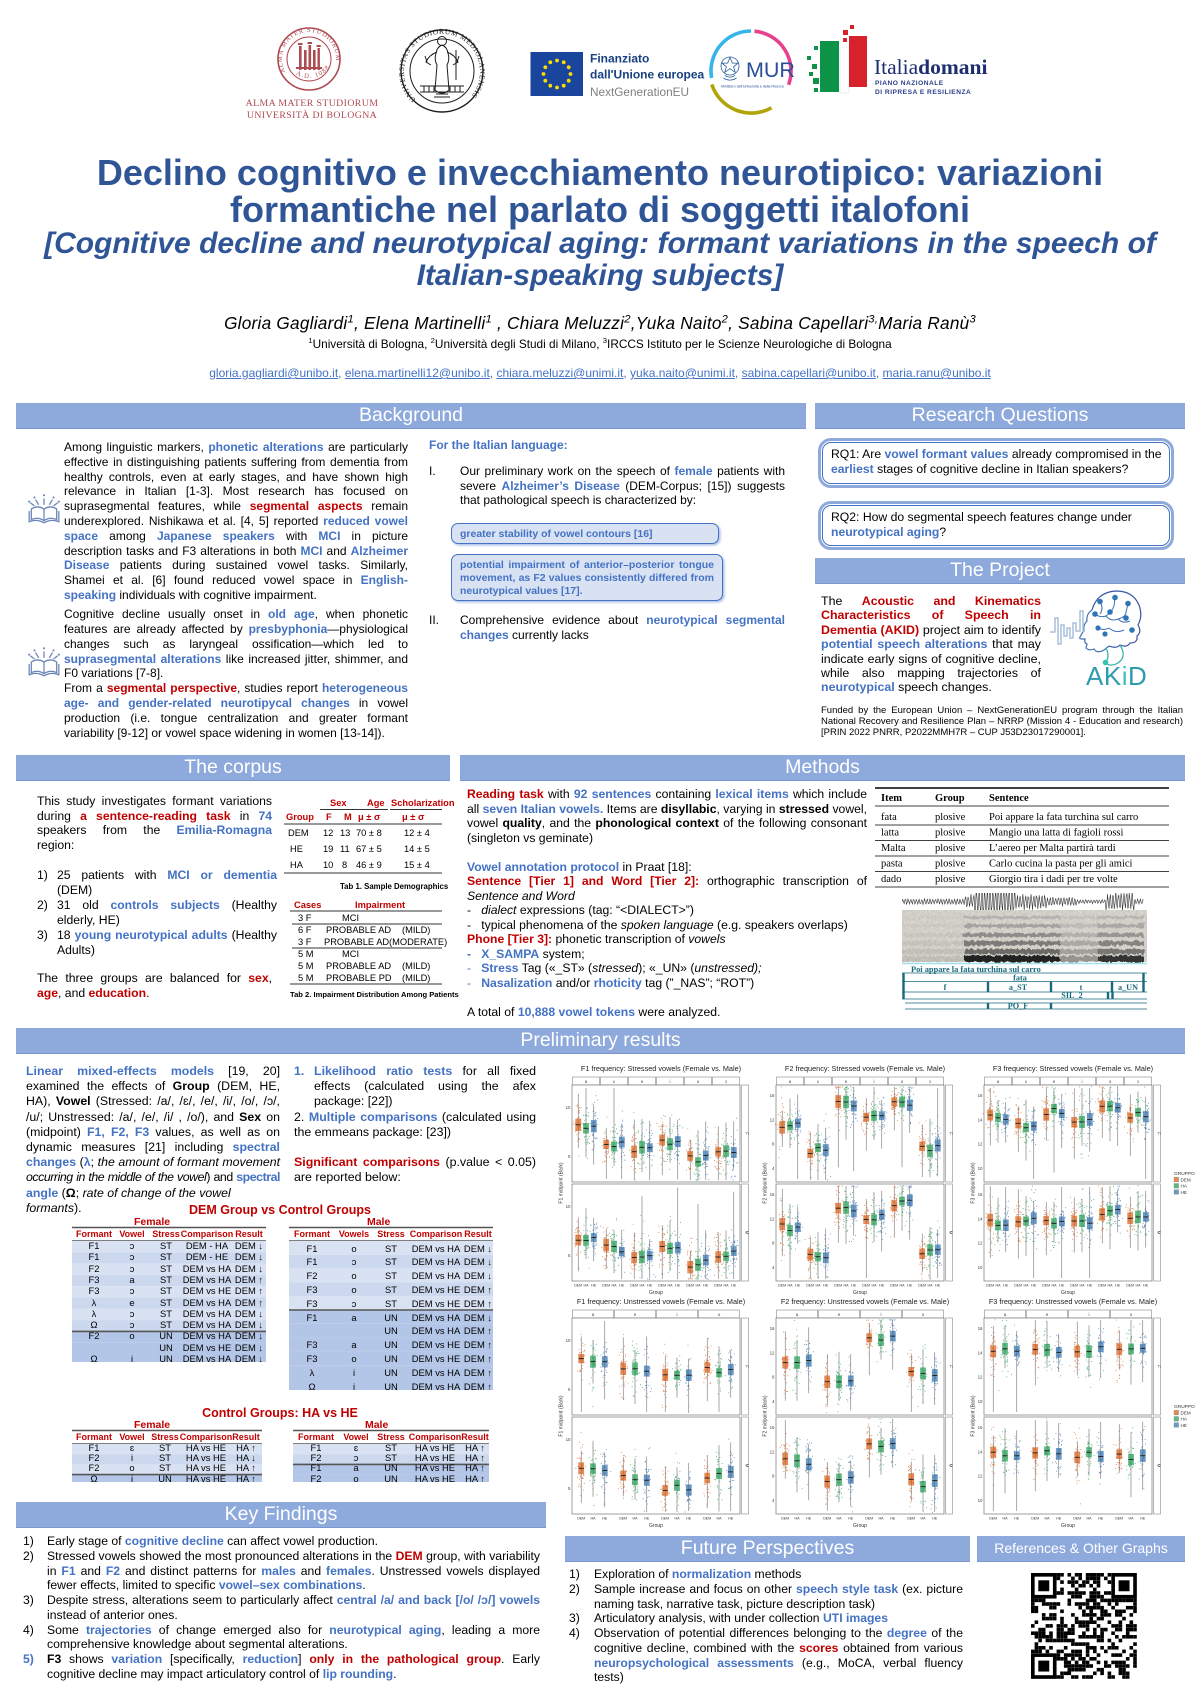 The image size is (1200, 1696). Describe the element at coordinates (246, 1457) in the screenshot. I see `svg-text: HA ↓` at that location.